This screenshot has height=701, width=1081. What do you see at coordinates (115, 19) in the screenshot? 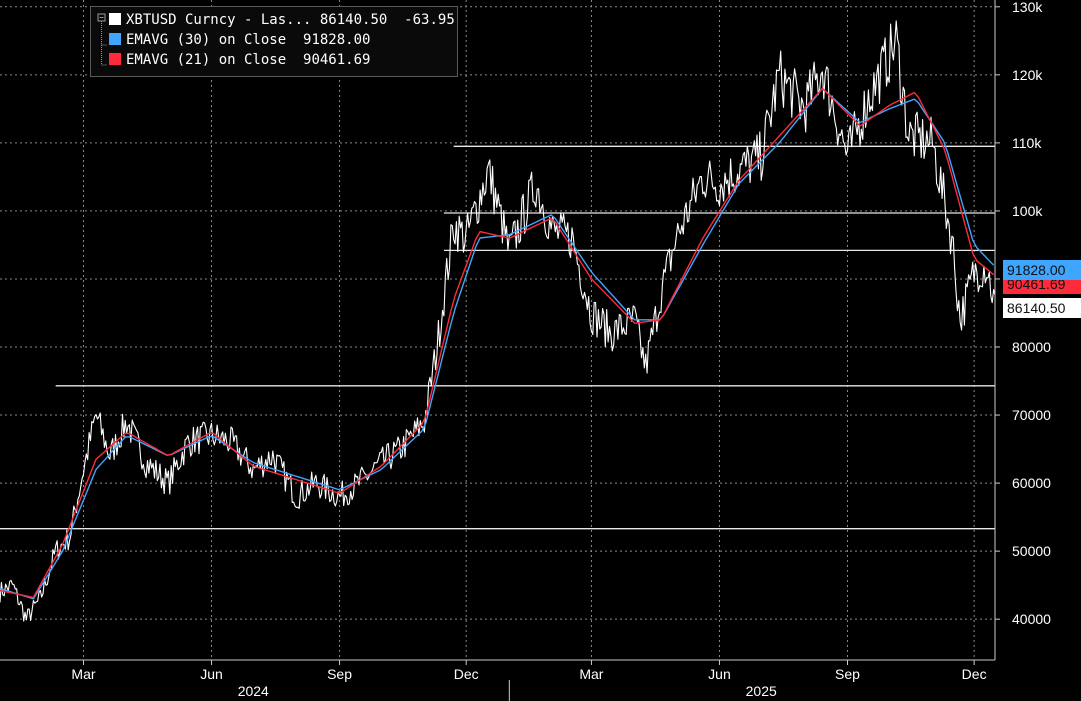
I see `legend-swatch-price` at bounding box center [115, 19].